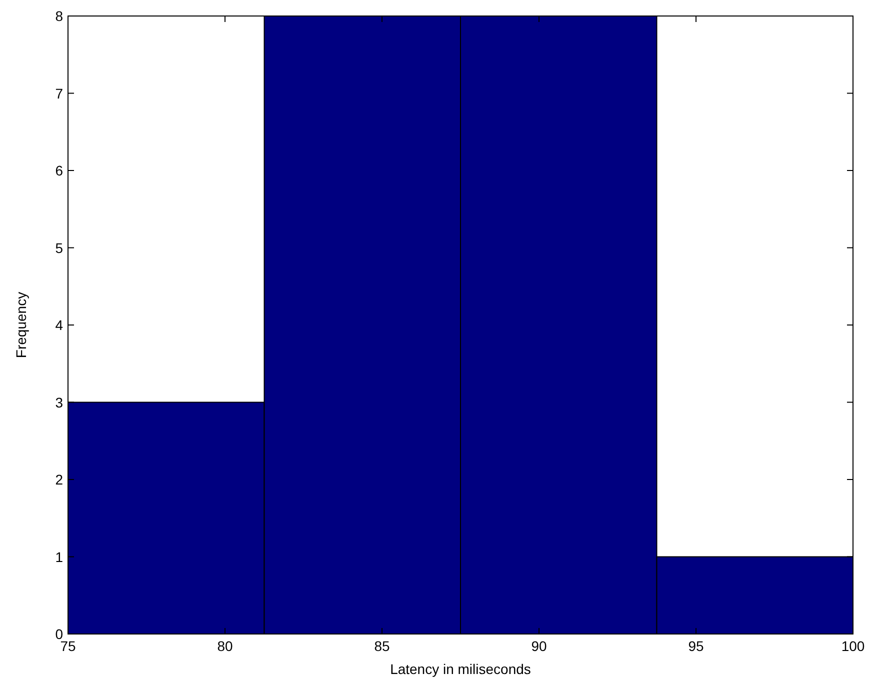 This screenshot has height=700, width=874. What do you see at coordinates (59, 170) in the screenshot?
I see `y-tick-label: 6` at bounding box center [59, 170].